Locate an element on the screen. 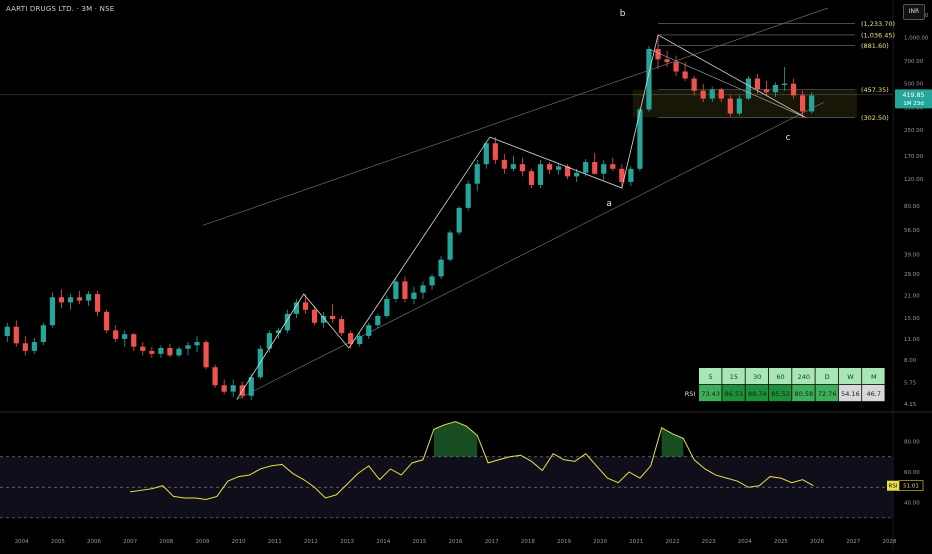 The height and width of the screenshot is (554, 932). table-timeframe: W is located at coordinates (850, 377).